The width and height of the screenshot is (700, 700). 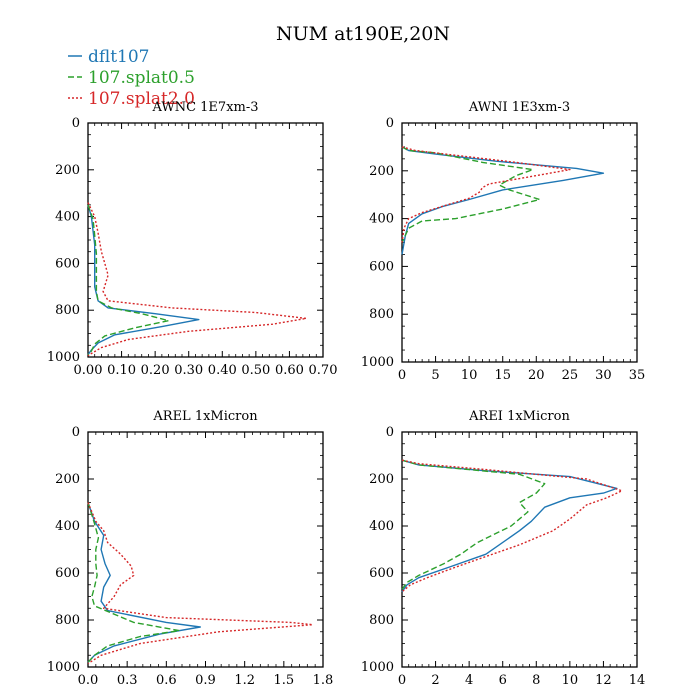 I want to click on legend-label: 107.splat0.5, so click(x=141, y=78).